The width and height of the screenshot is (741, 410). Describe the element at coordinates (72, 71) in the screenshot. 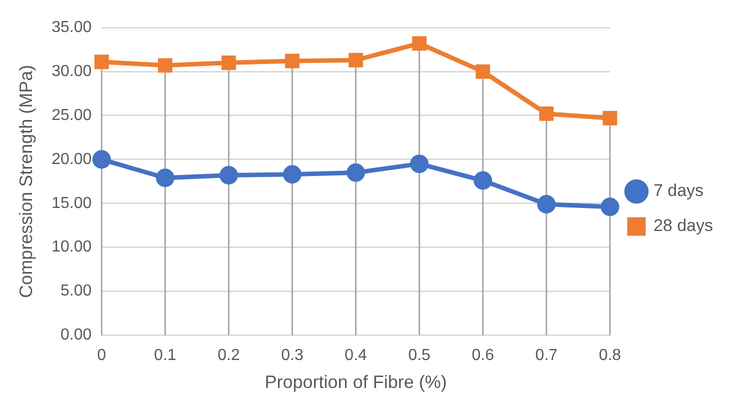

I see `y-tick-label: 30.00` at that location.